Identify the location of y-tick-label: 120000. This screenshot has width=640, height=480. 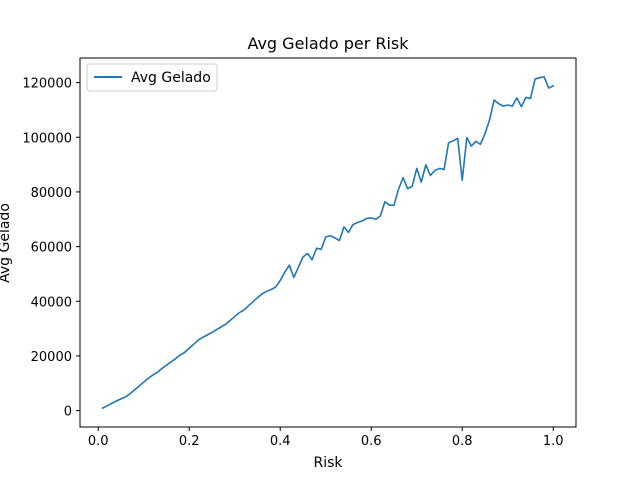
(47, 84).